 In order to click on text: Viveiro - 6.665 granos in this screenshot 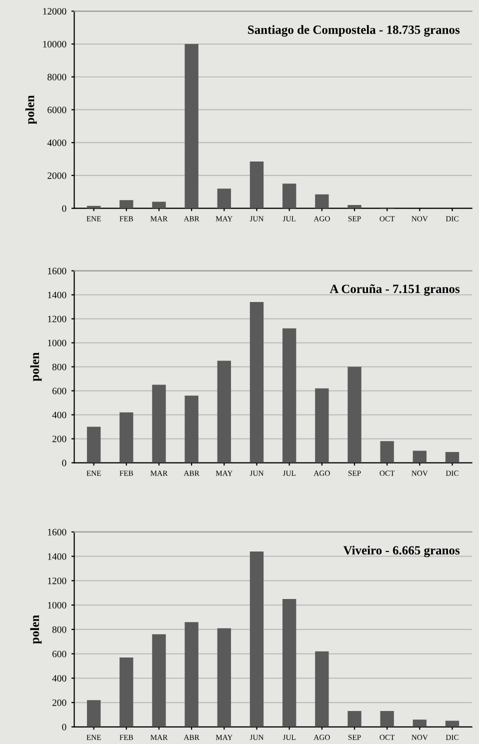, I will do `click(401, 552)`.